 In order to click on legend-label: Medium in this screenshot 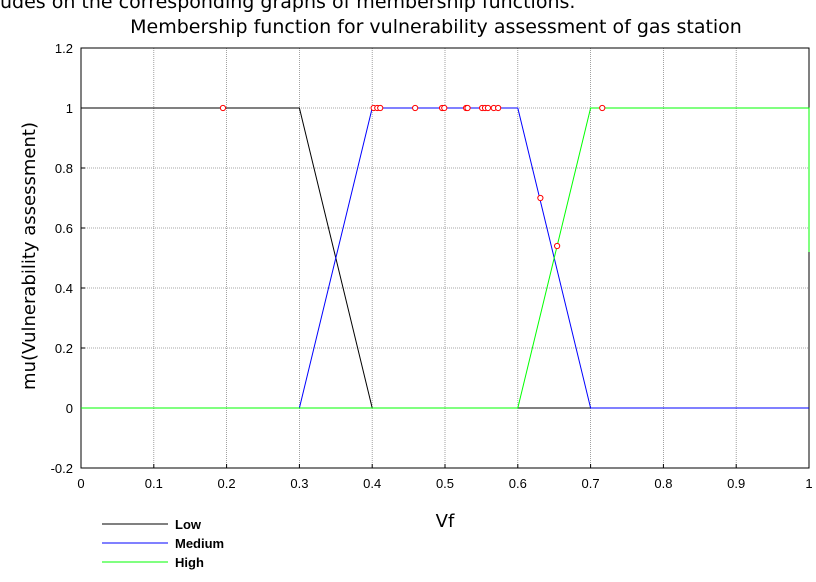, I will do `click(199, 543)`.